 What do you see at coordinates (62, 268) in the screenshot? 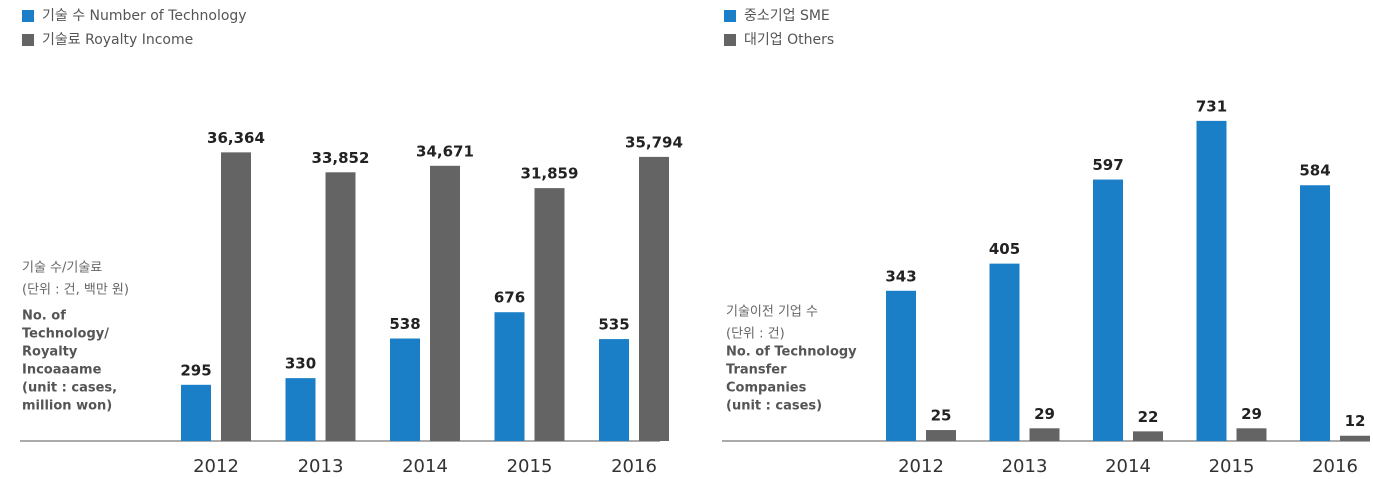
I see `axis-label-ko: 기술 수/기술료` at bounding box center [62, 268].